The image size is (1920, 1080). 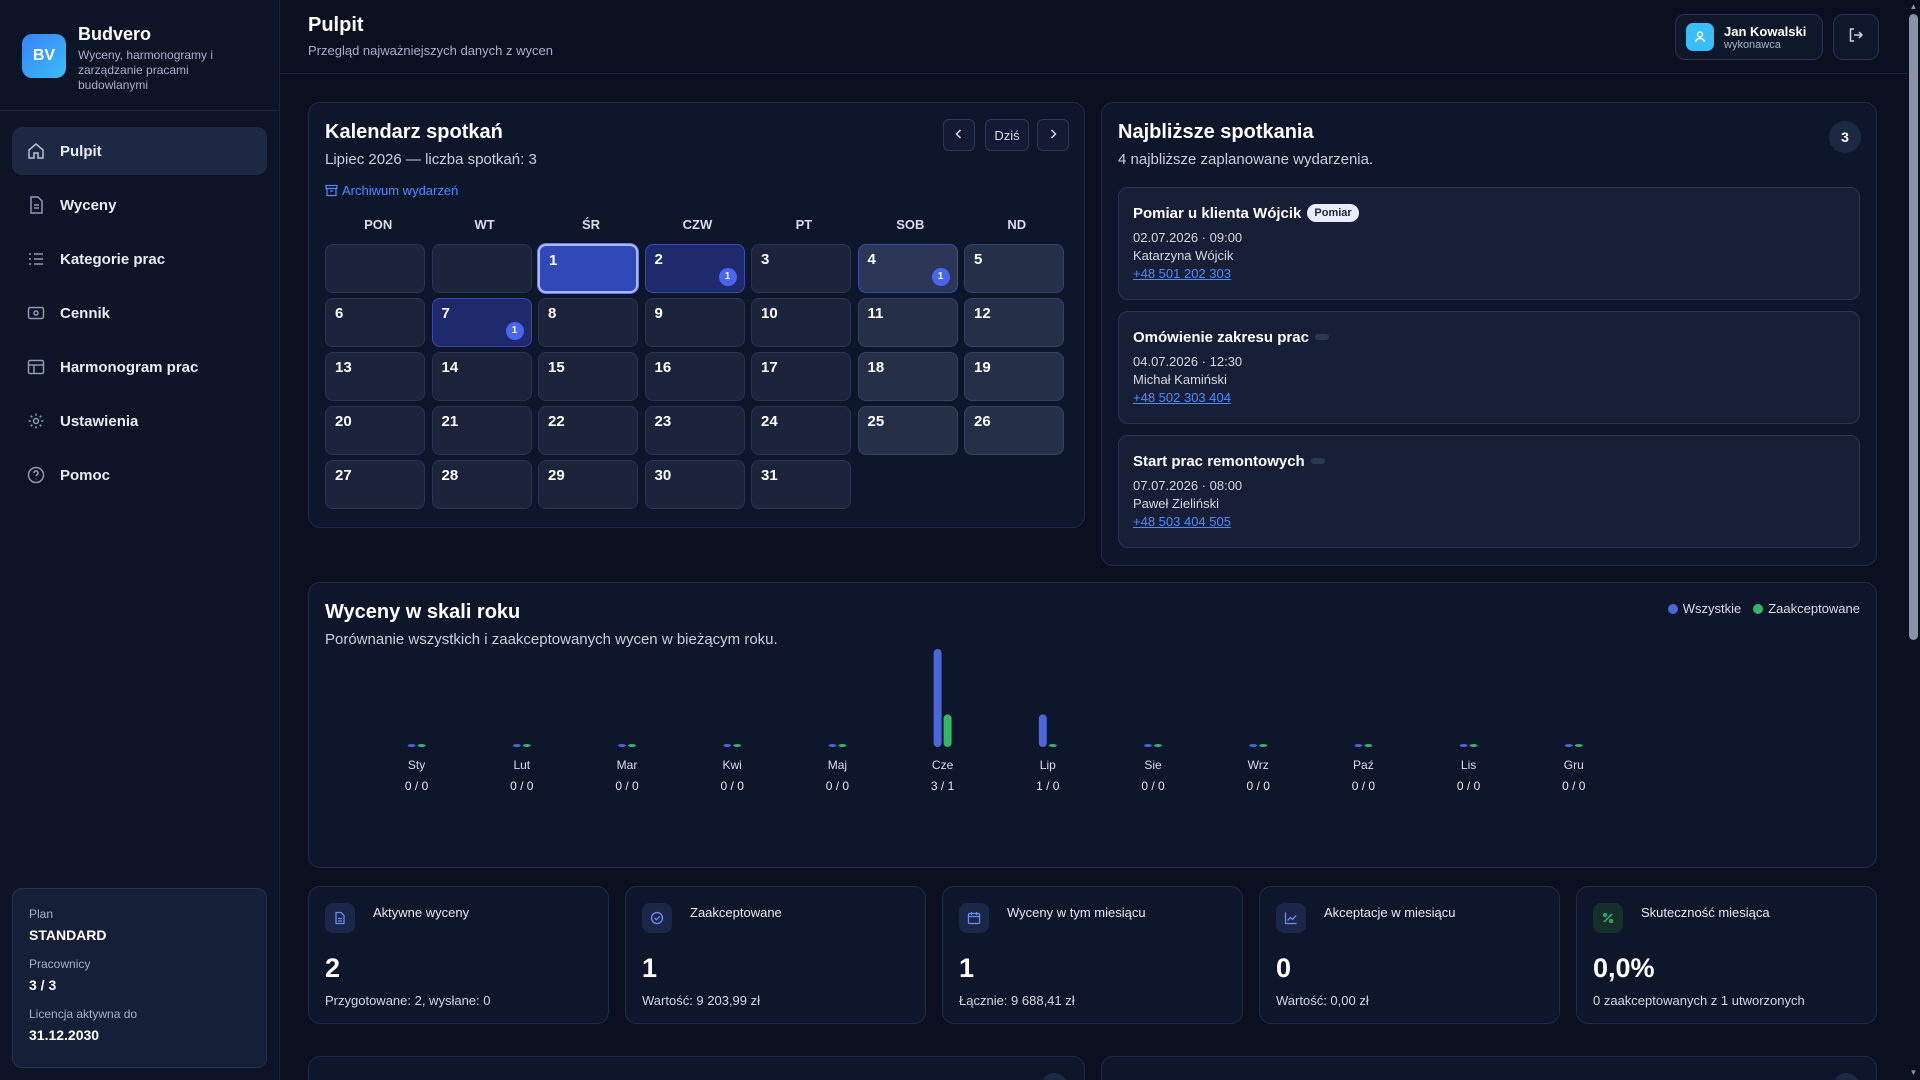 I want to click on calendar-day: 15, so click(x=588, y=376).